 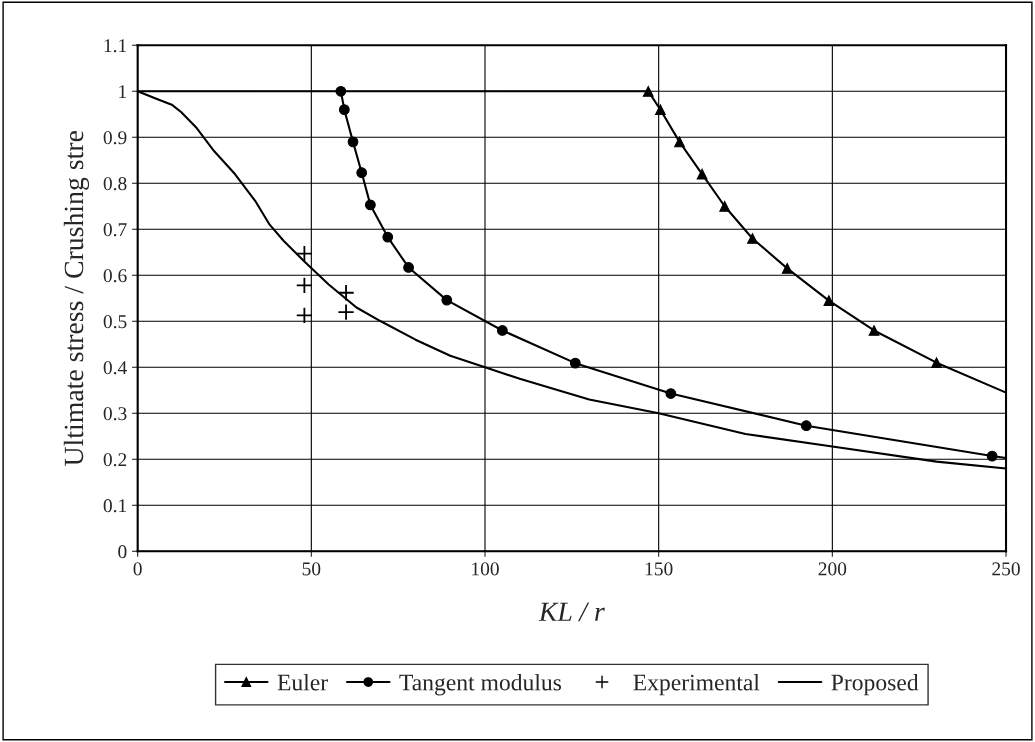 I want to click on legend-label: Tangent modulus, so click(x=480, y=684).